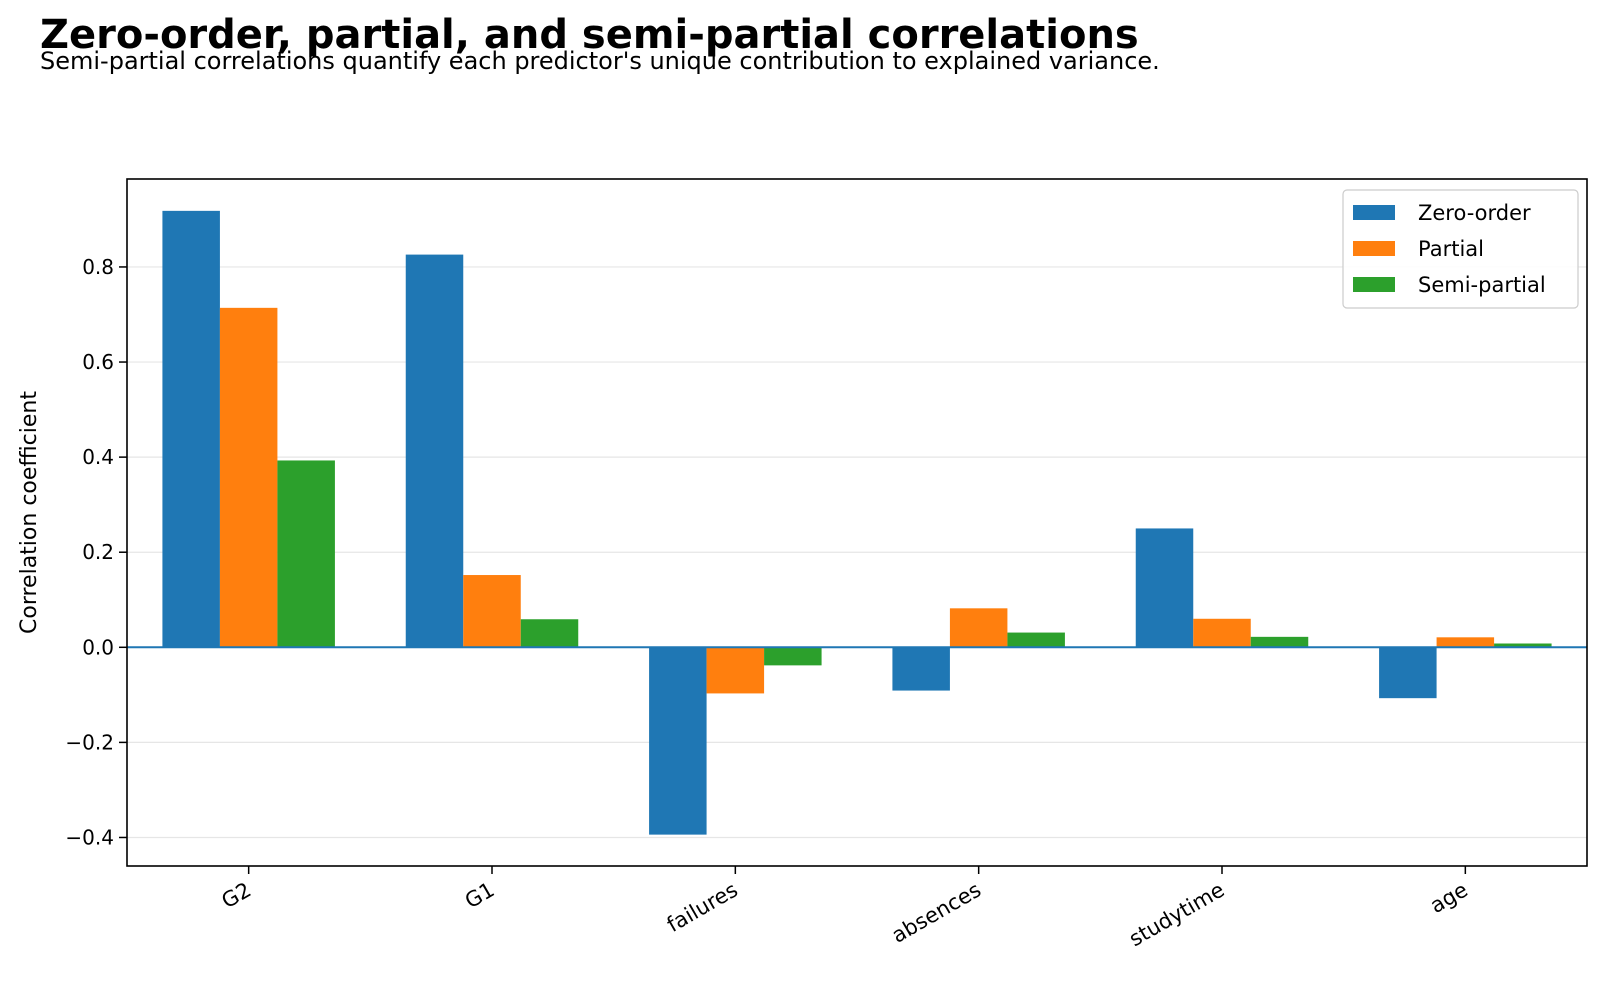  What do you see at coordinates (1279, 642) in the screenshot?
I see `bar-semi-partial-studytime` at bounding box center [1279, 642].